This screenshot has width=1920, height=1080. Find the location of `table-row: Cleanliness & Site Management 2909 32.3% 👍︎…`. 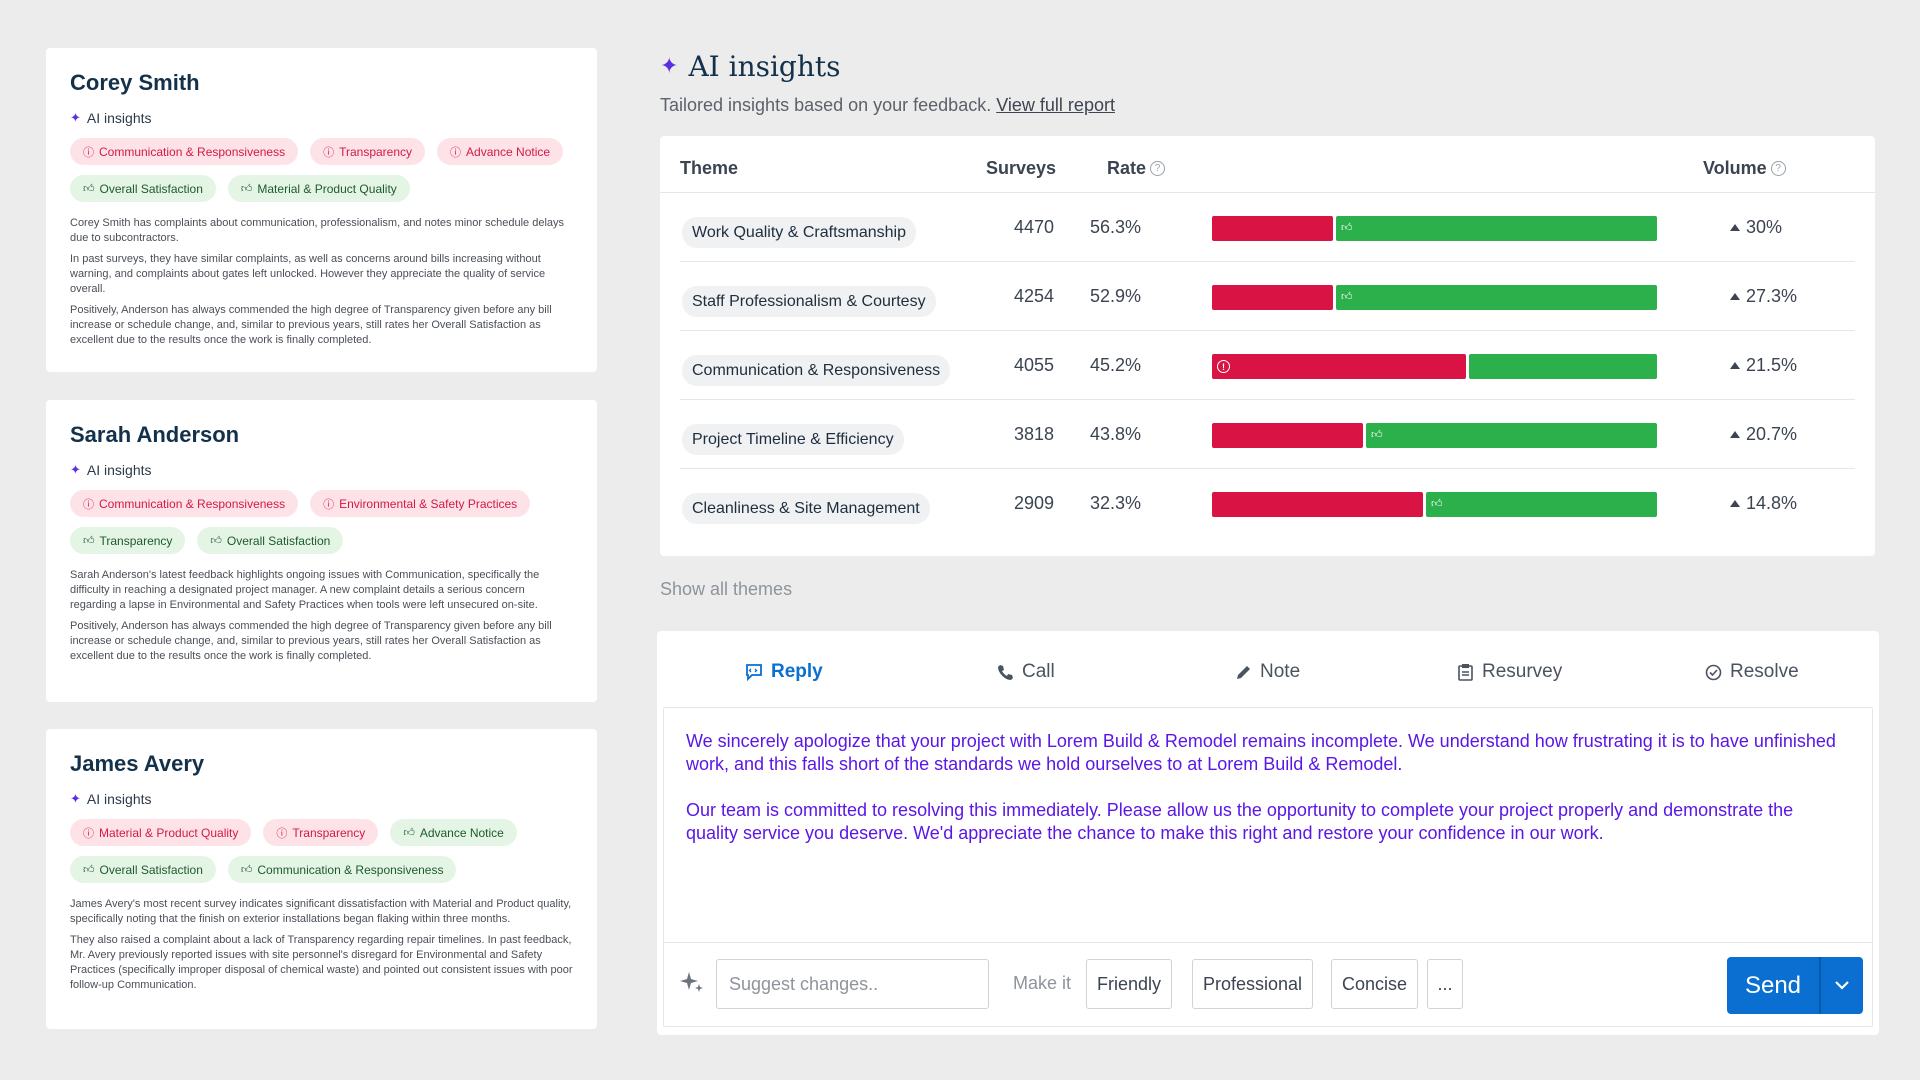

table-row: Cleanliness & Site Management 2909 32.3% 👍︎… is located at coordinates (1267, 503).